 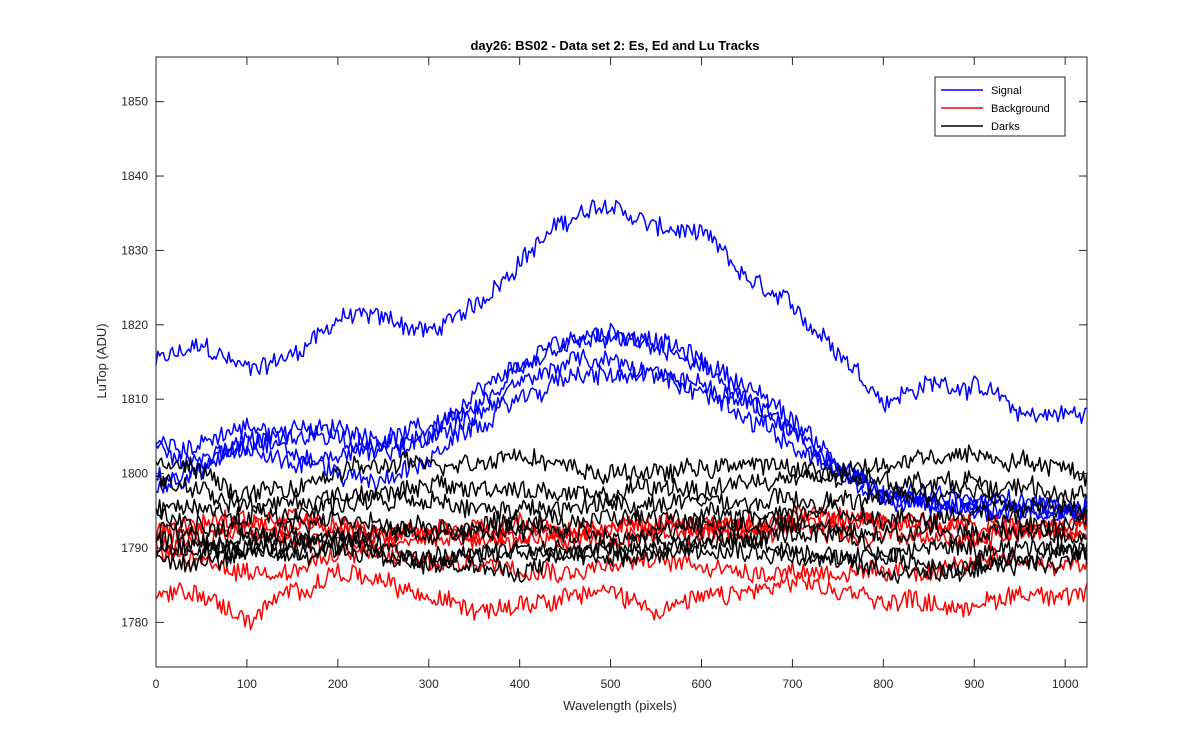 What do you see at coordinates (101, 360) in the screenshot?
I see `y-axis-label: LuTop (ADU)` at bounding box center [101, 360].